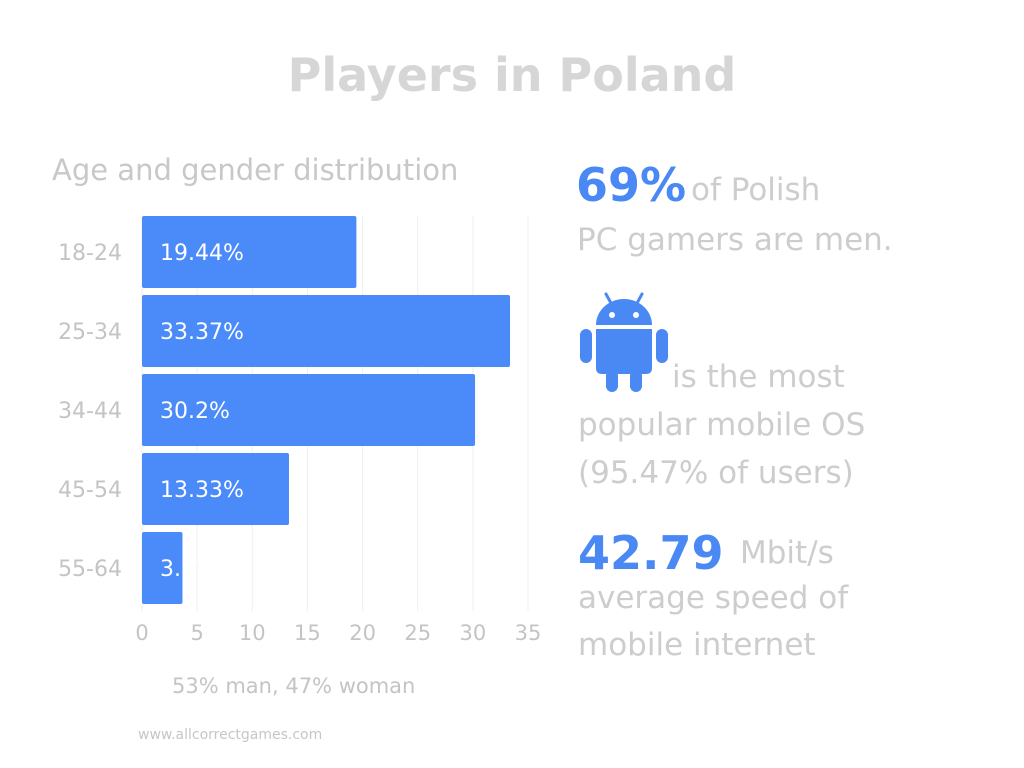 This screenshot has width=1024, height=768. I want to click on value-label-55-64: 3.67%, so click(195, 569).